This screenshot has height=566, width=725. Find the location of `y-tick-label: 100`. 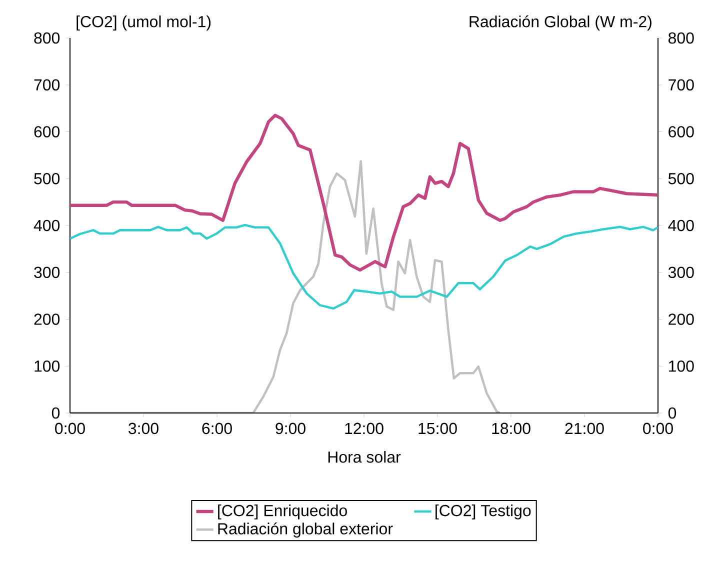

y-tick-label: 100 is located at coordinates (47, 366).